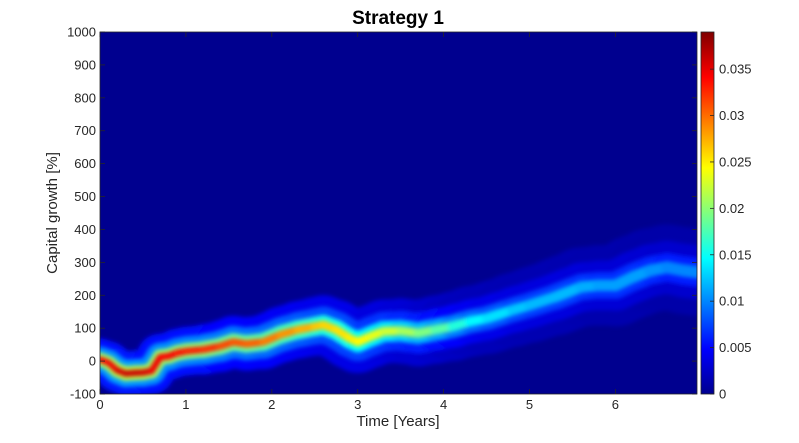 The image size is (799, 443). I want to click on y-tick-label: 700, so click(85, 130).